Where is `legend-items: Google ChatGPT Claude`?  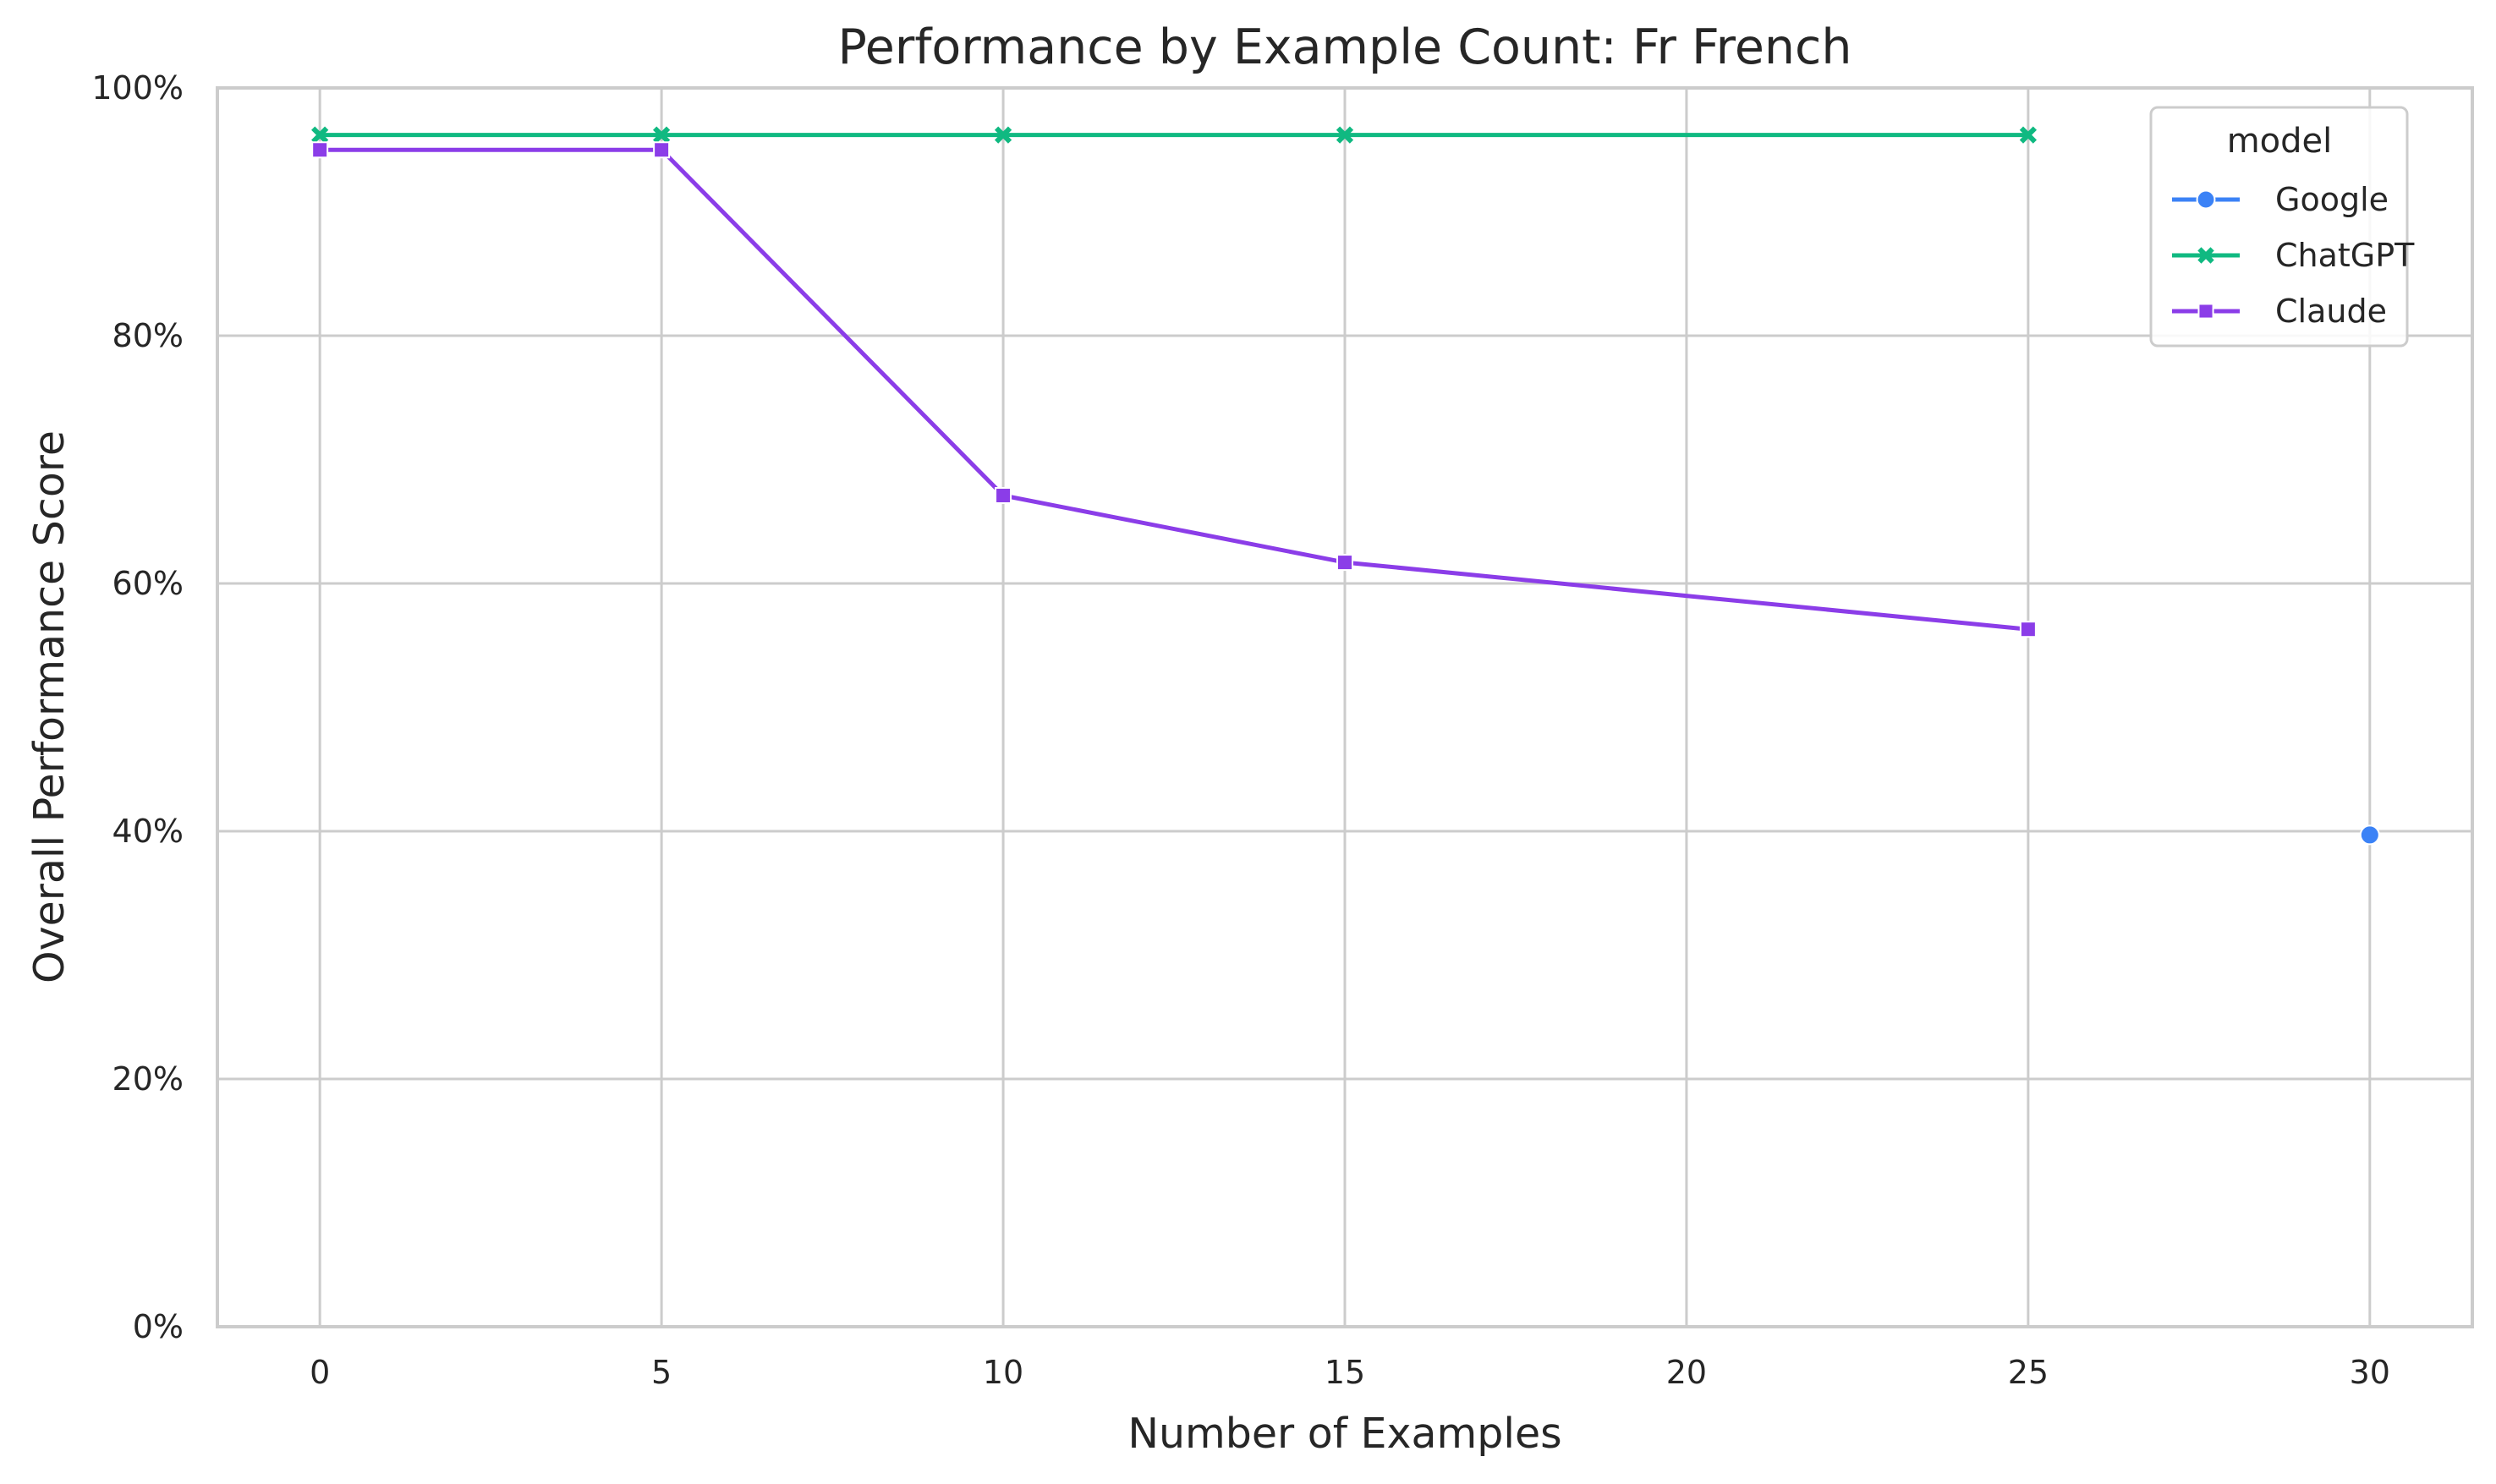 legend-items: Google ChatGPT Claude is located at coordinates (2293, 256).